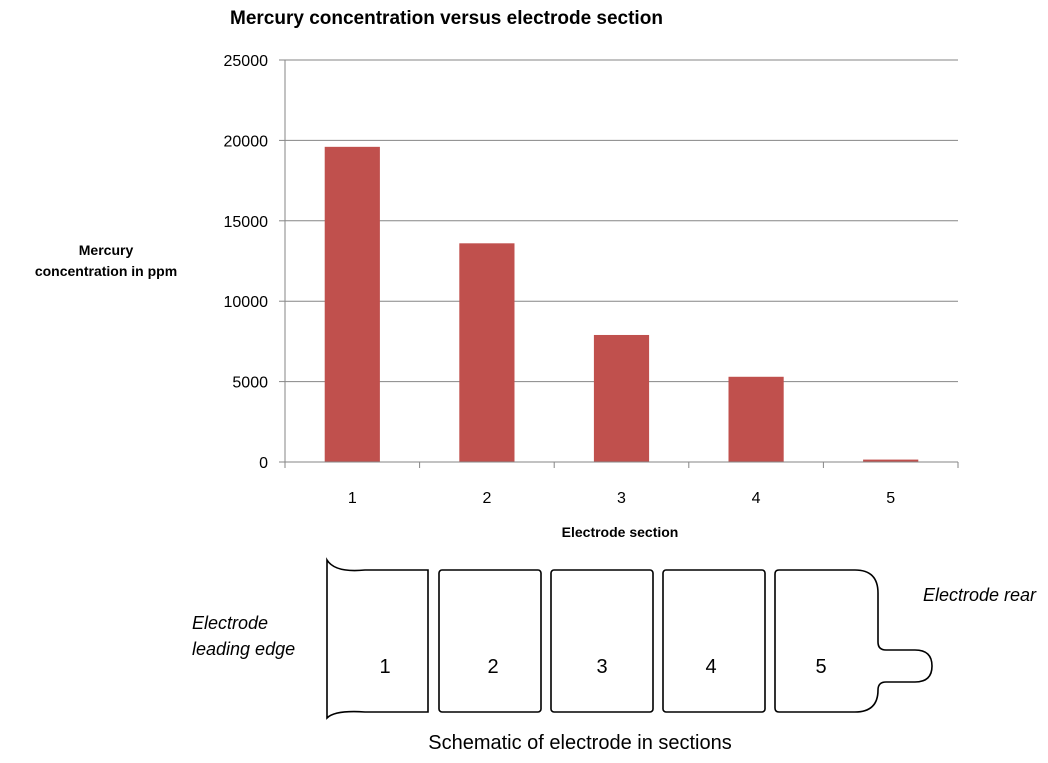  Describe the element at coordinates (756, 498) in the screenshot. I see `x-tick-label: 4` at that location.